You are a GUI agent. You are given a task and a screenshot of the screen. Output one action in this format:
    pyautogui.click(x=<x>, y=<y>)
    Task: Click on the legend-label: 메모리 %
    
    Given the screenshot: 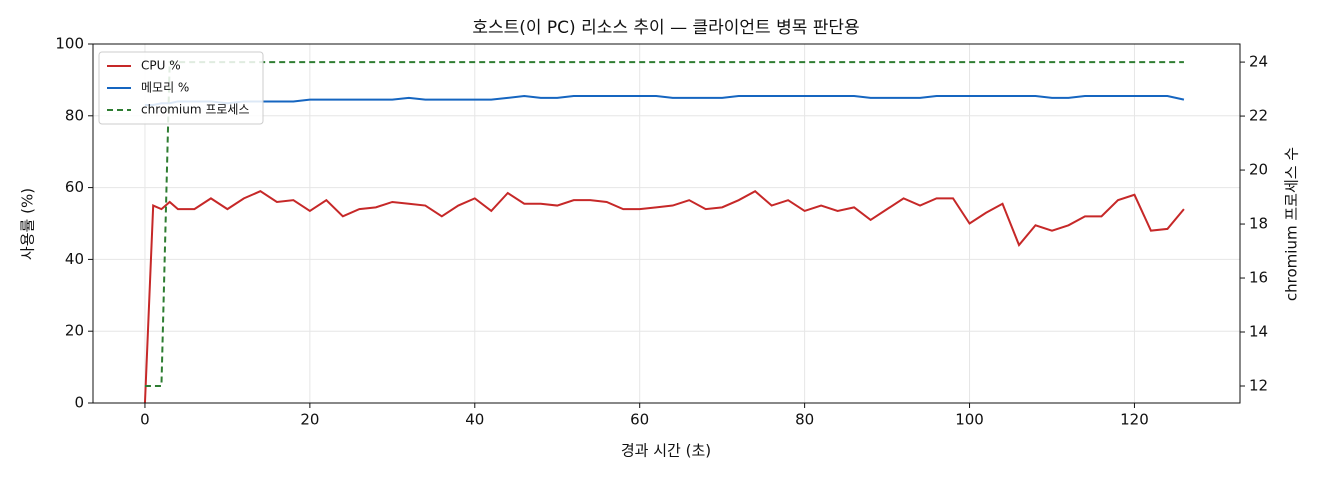 What is the action you would take?
    pyautogui.click(x=165, y=88)
    